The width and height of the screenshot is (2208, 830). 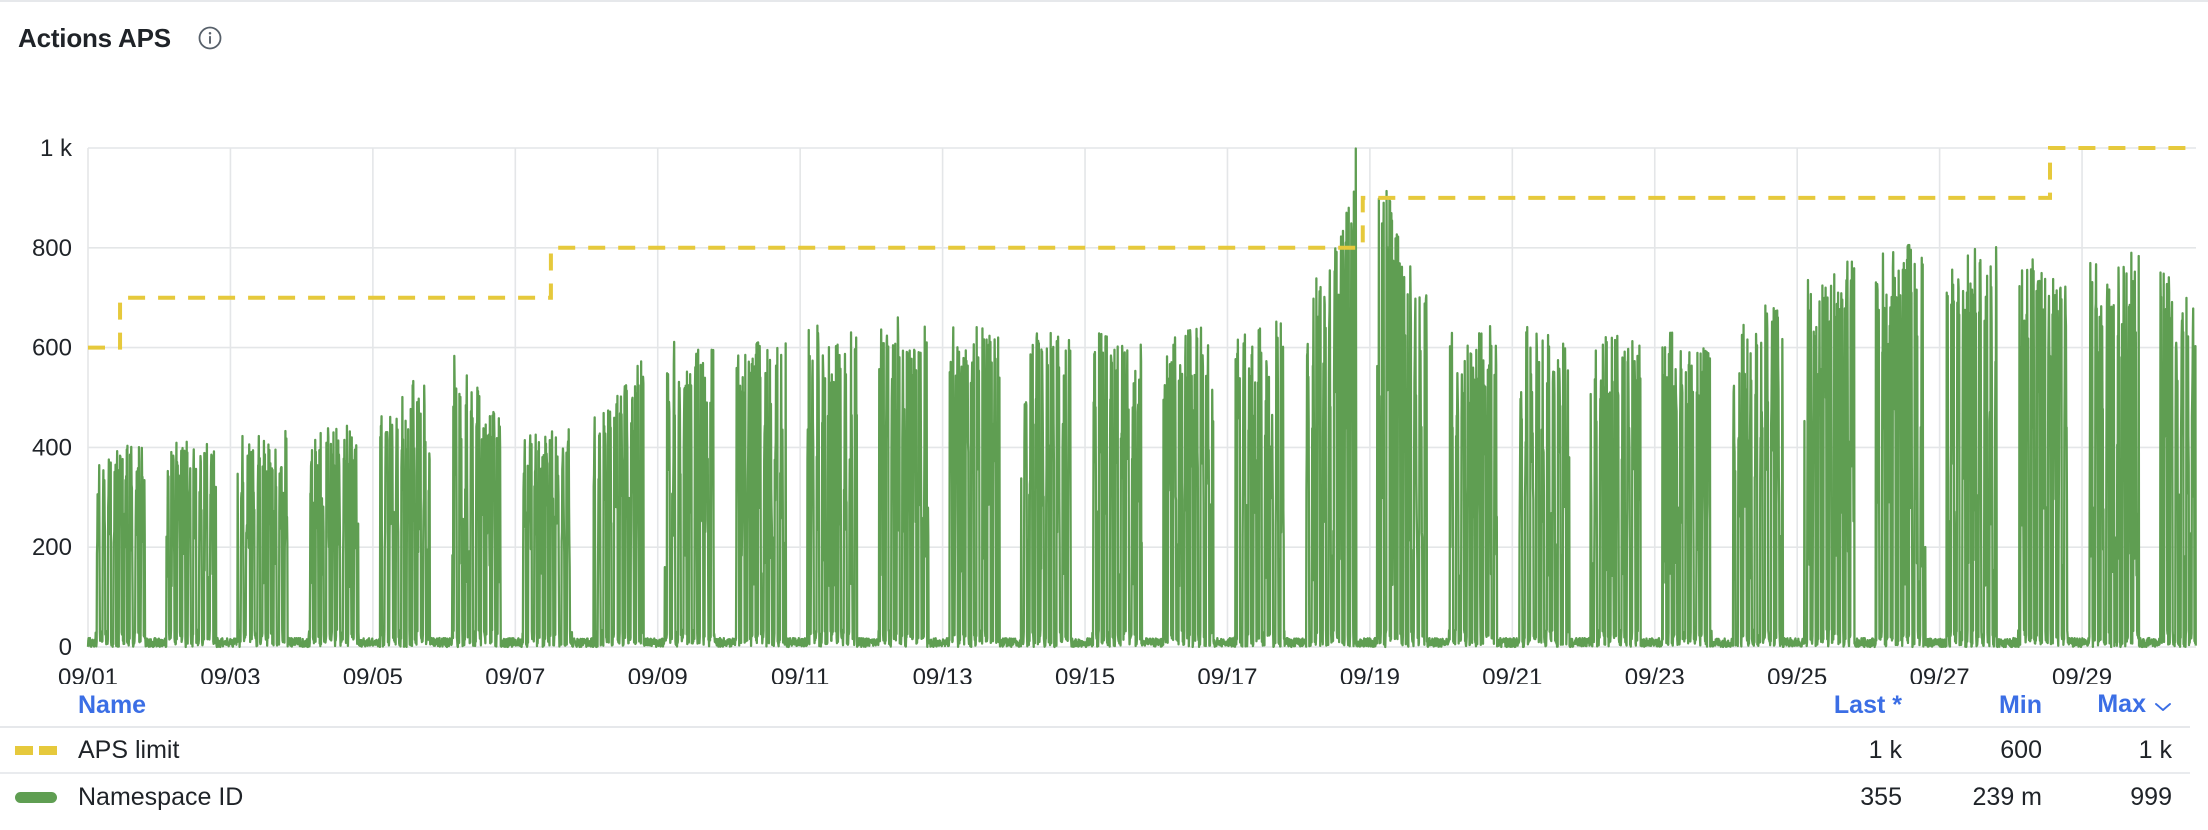 What do you see at coordinates (2163, 705) in the screenshot?
I see `chevron-down-icon` at bounding box center [2163, 705].